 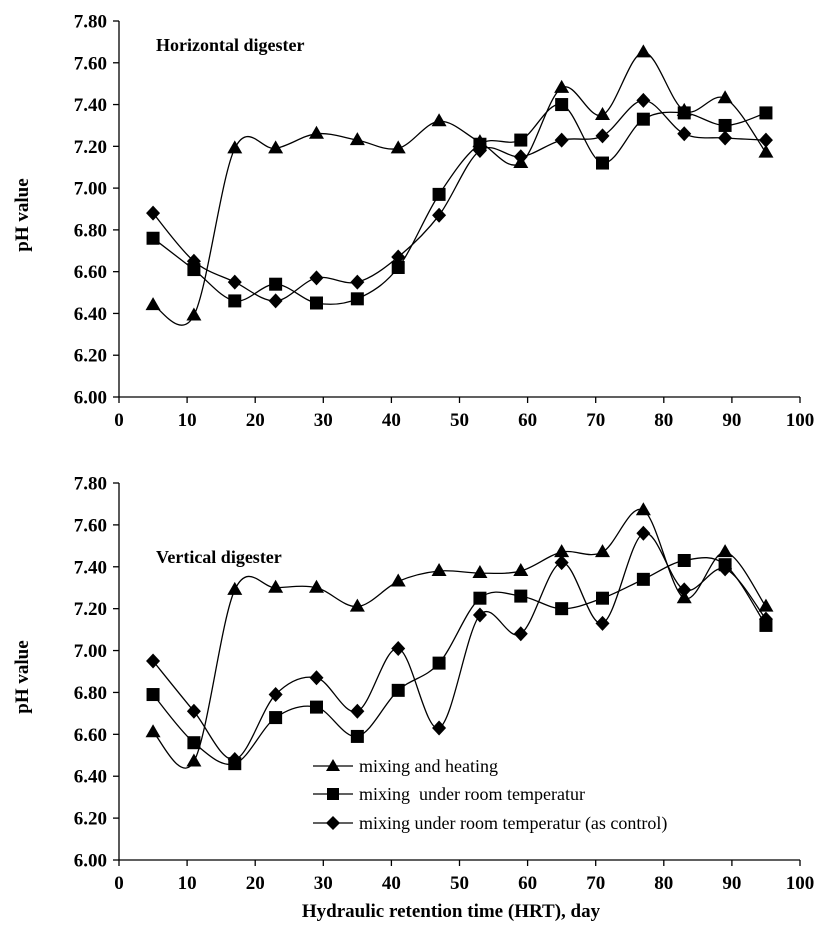 I want to click on y-tick-label: 6.20, so click(x=90, y=356).